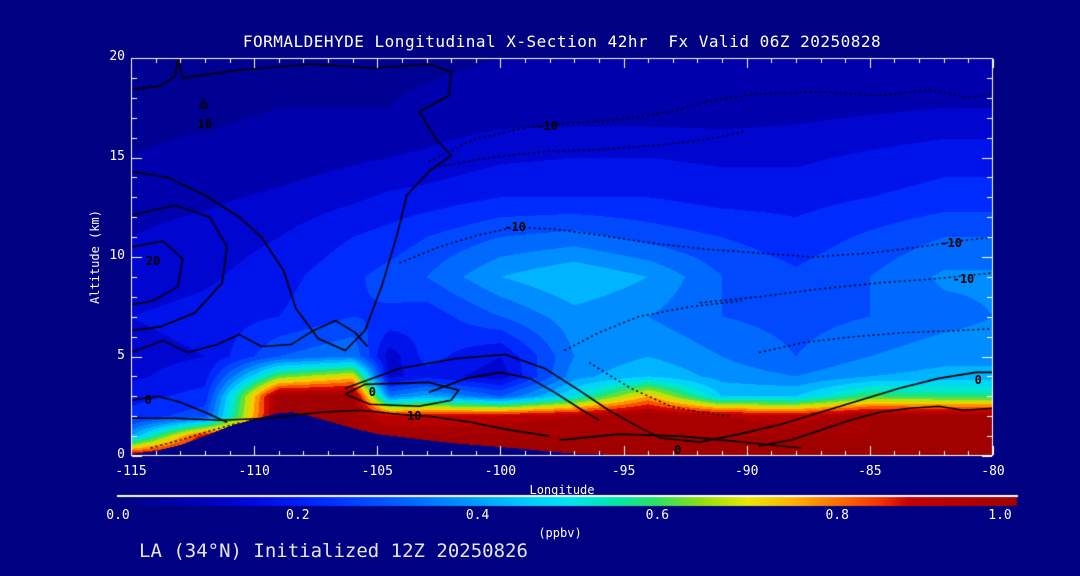 Image resolution: width=1080 pixels, height=576 pixels. I want to click on y-tick-label: 20, so click(117, 56).